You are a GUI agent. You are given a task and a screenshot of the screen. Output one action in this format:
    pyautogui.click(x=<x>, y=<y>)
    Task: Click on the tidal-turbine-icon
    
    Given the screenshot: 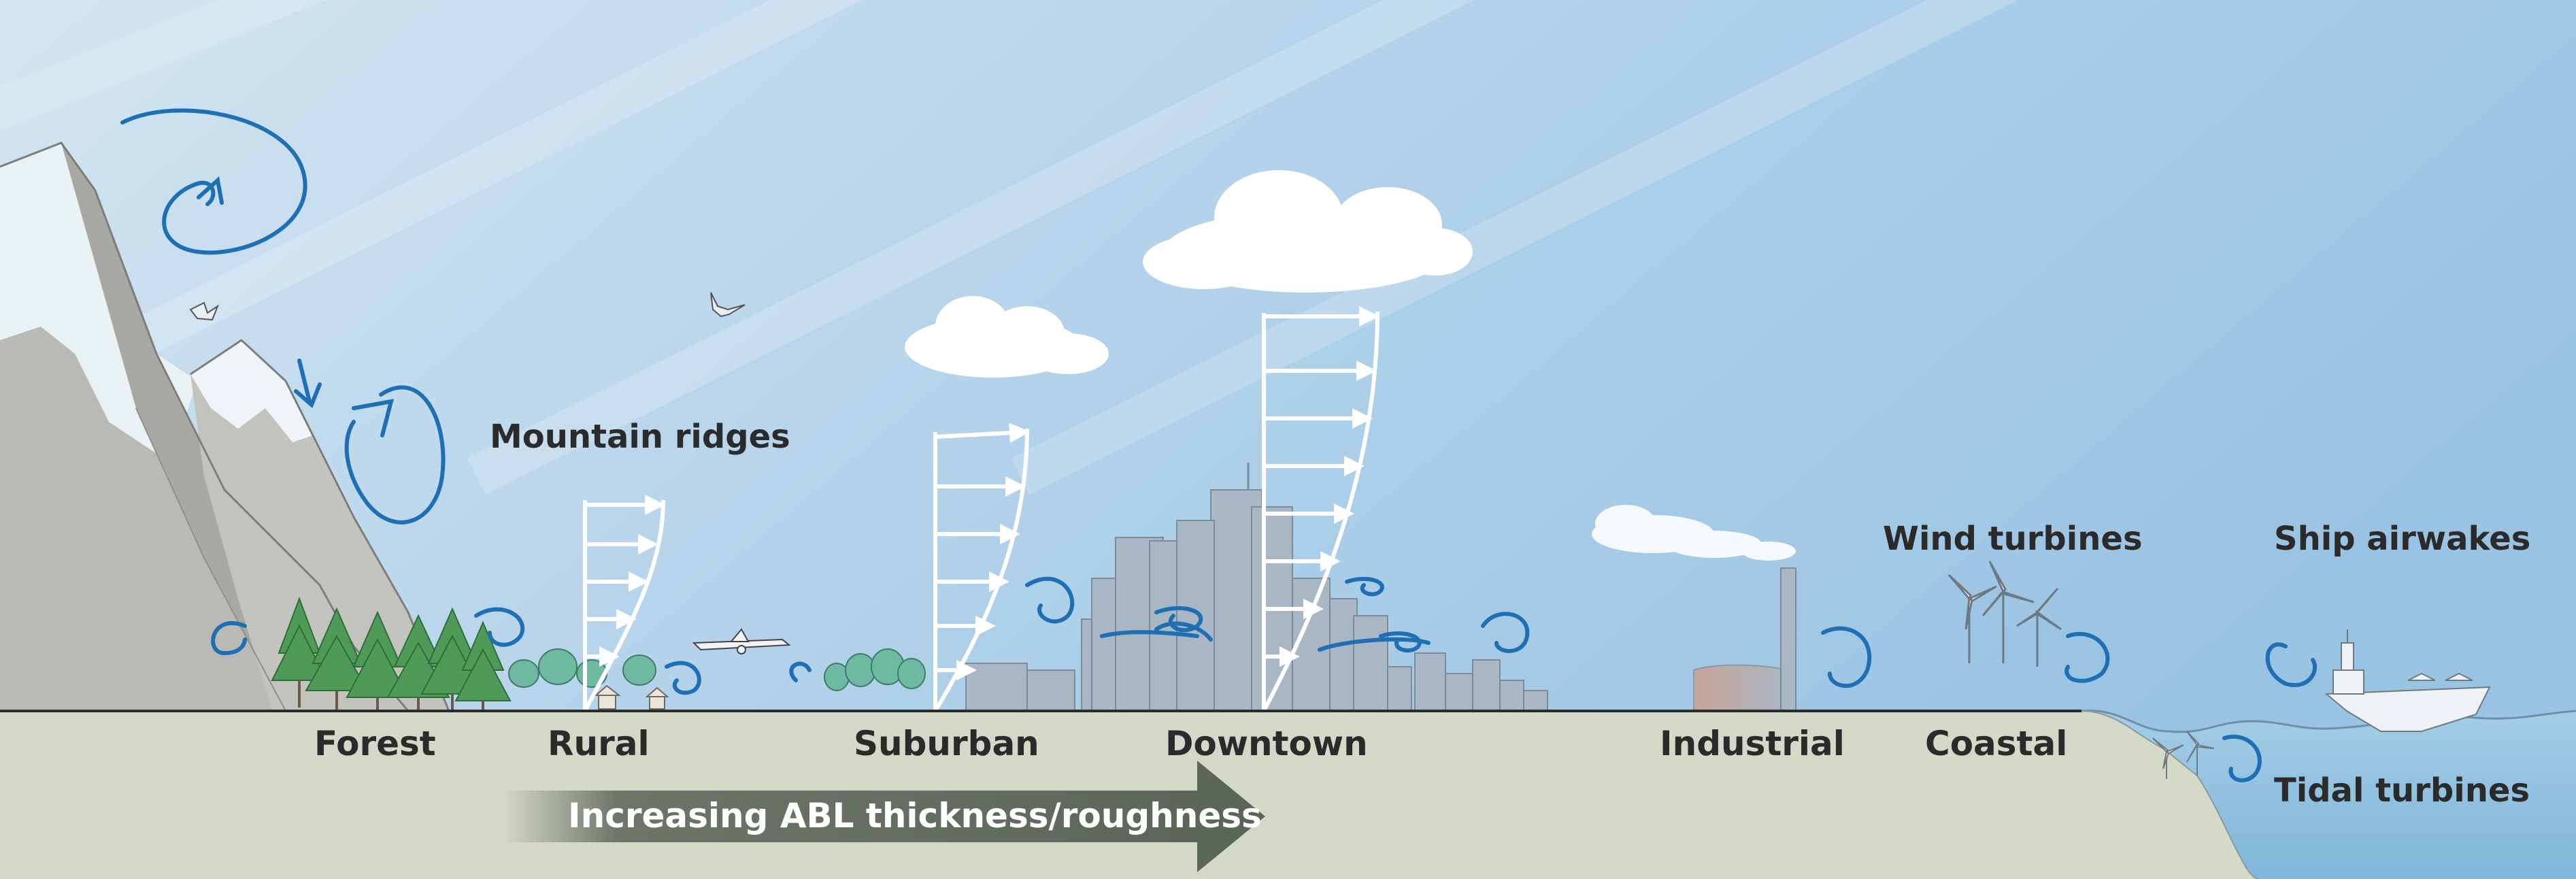 What is the action you would take?
    pyautogui.click(x=2183, y=755)
    